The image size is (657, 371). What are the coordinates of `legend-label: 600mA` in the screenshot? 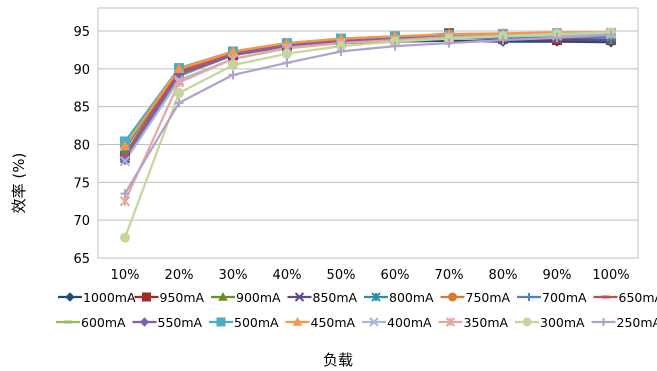 It's located at (103, 322).